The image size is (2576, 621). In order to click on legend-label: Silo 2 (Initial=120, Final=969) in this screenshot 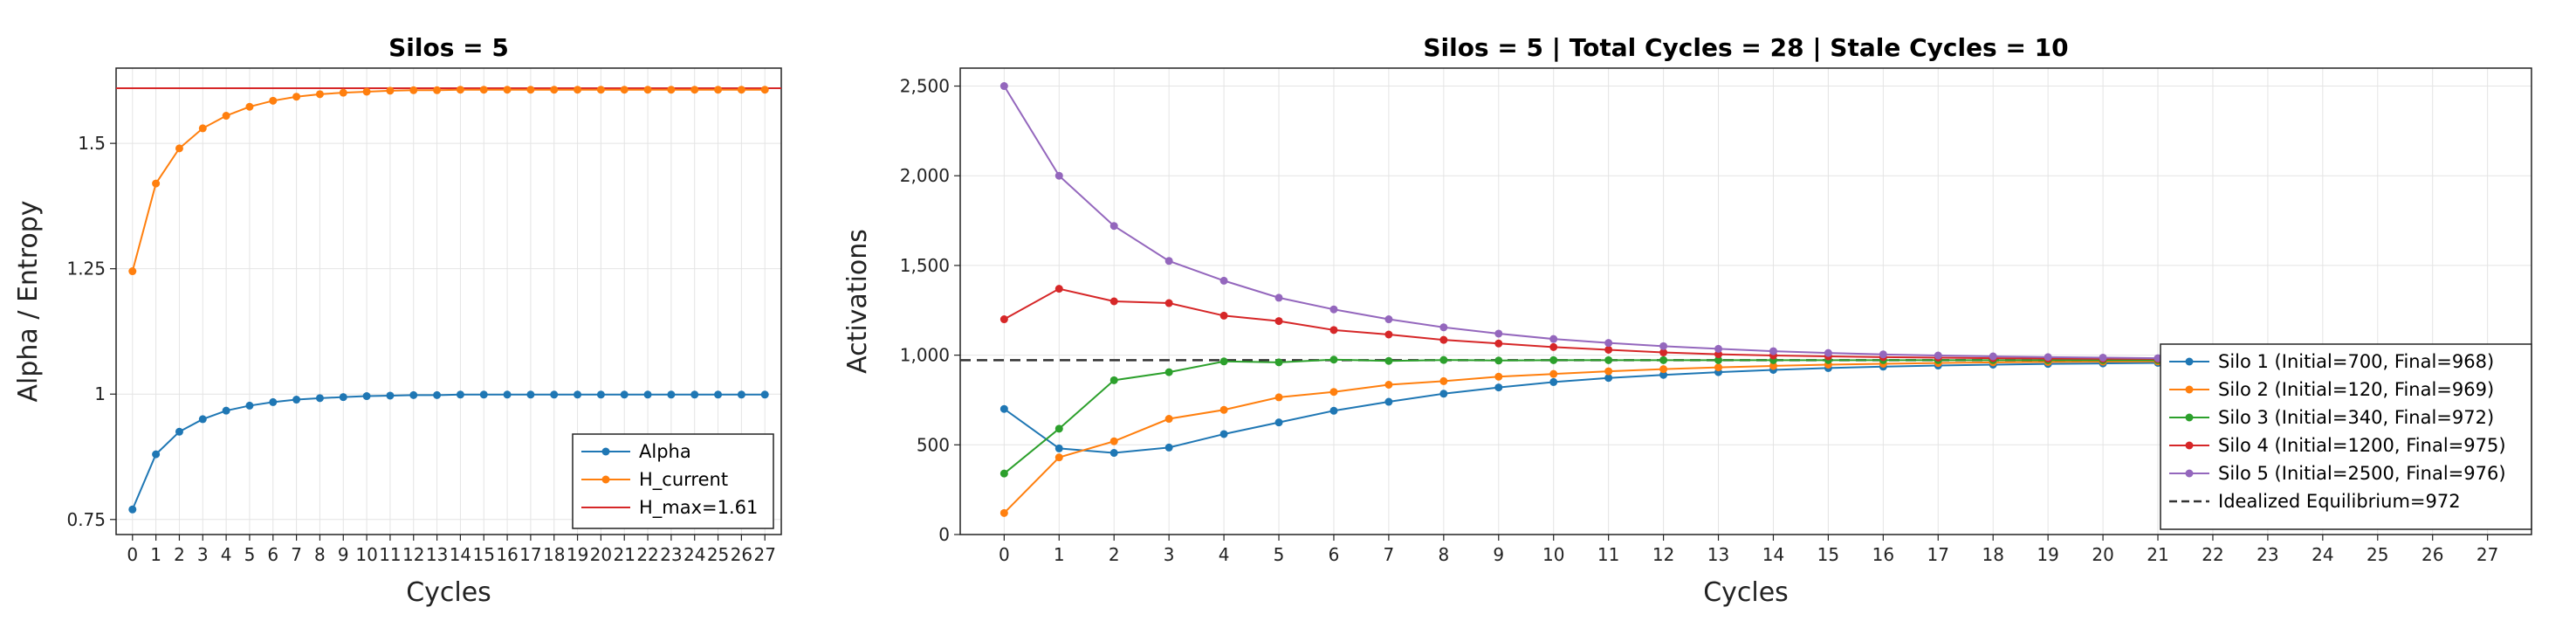, I will do `click(2356, 389)`.